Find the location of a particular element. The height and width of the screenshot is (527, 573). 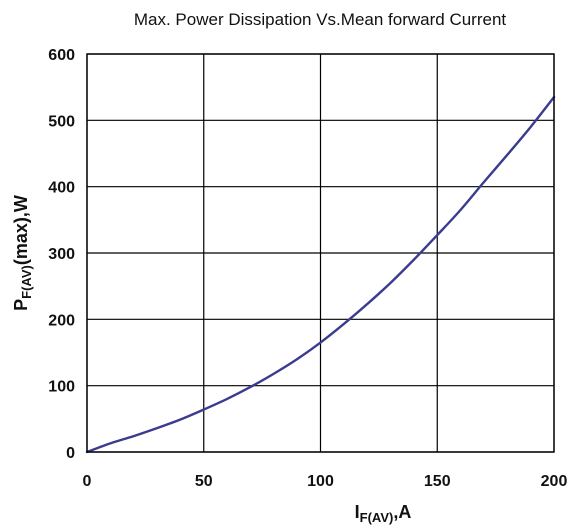

x-axis-label-main: I is located at coordinates (357, 512).